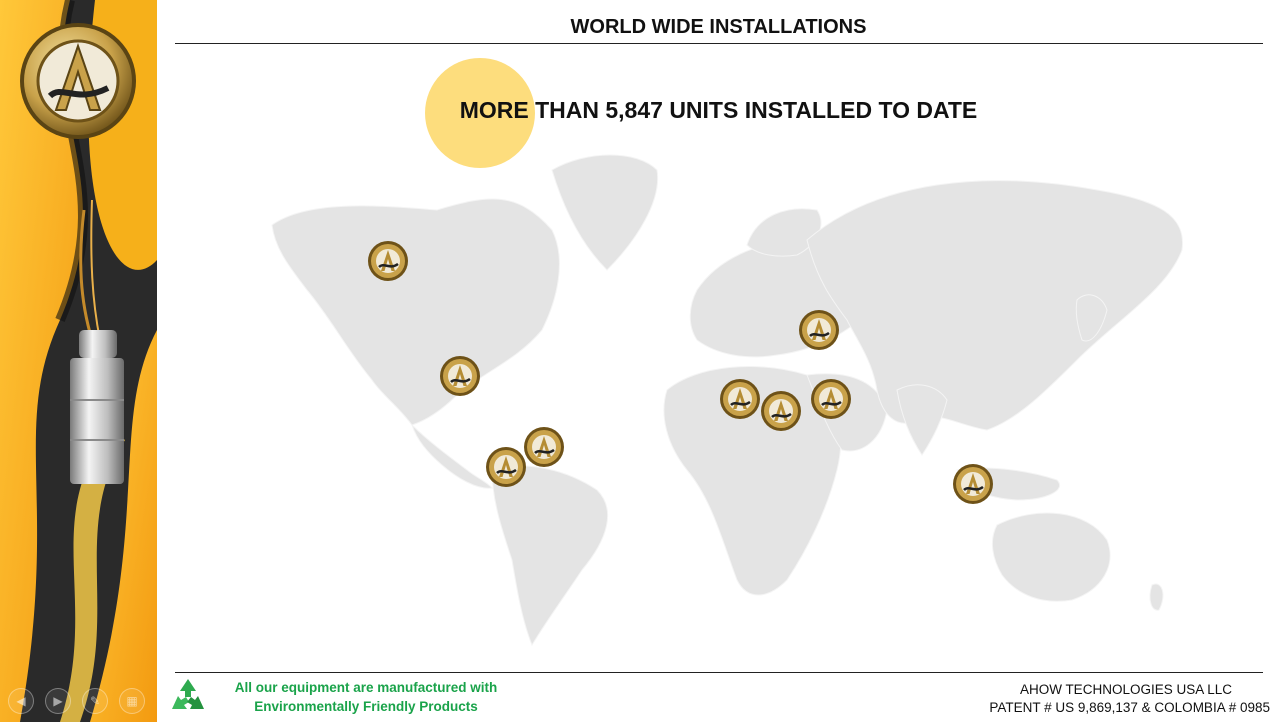 This screenshot has height=722, width=1280. I want to click on company-name: AHOW TECHNOLOGIES USA LLC, so click(1125, 689).